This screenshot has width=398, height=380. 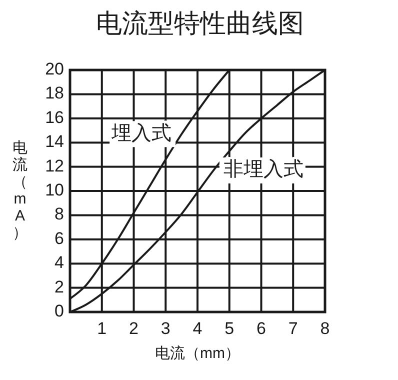 I want to click on series-label: 非埋入式, so click(x=263, y=169).